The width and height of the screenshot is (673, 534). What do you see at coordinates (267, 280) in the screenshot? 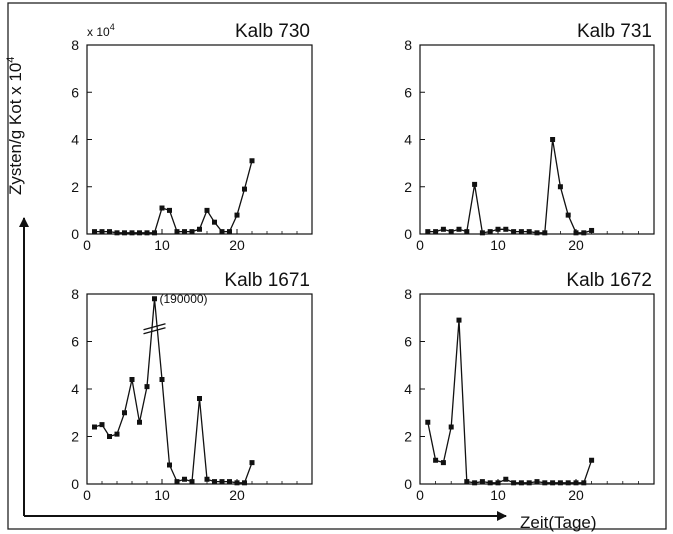
I see `panel-title: Kalb 1671` at bounding box center [267, 280].